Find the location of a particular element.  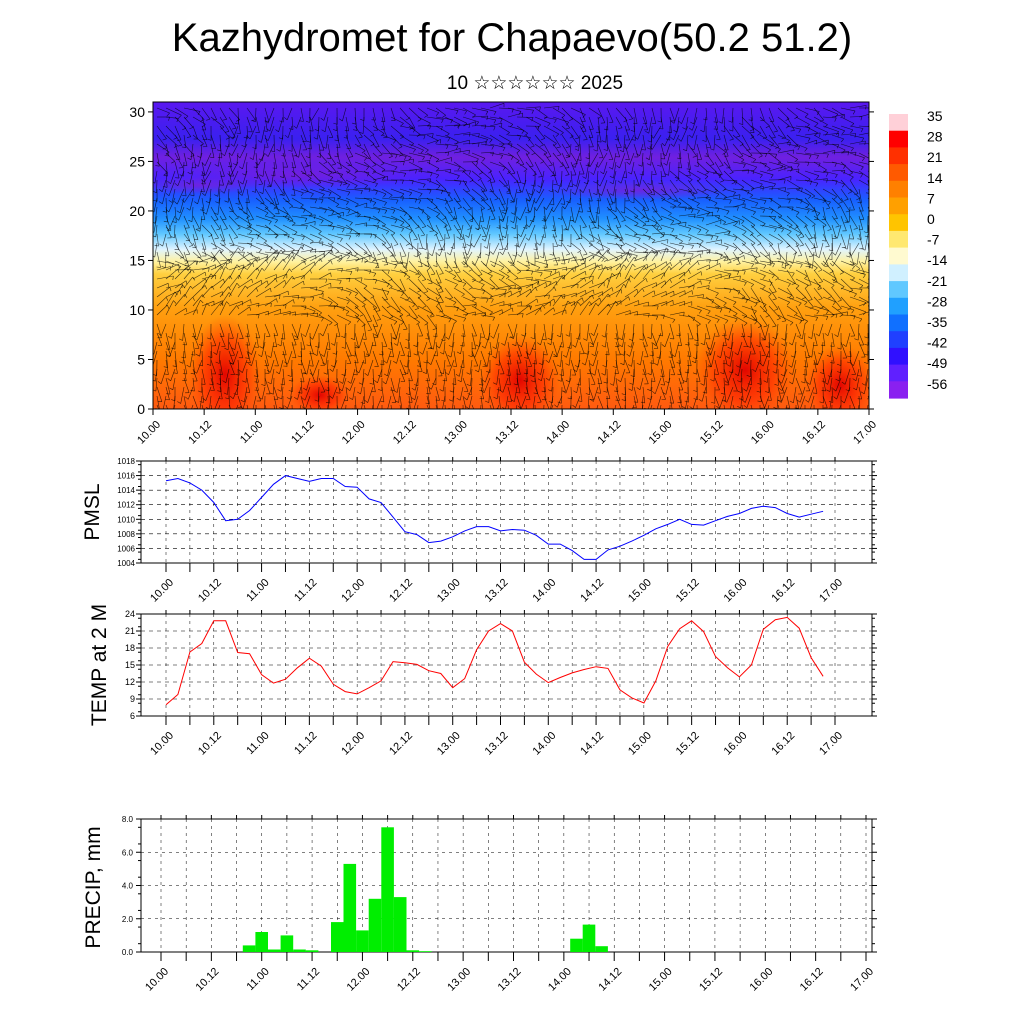

colorbar: 35 28 21 14 7 0 -7 -14 -21 -28 -35 -42 -49 -56 is located at coordinates (918, 253).